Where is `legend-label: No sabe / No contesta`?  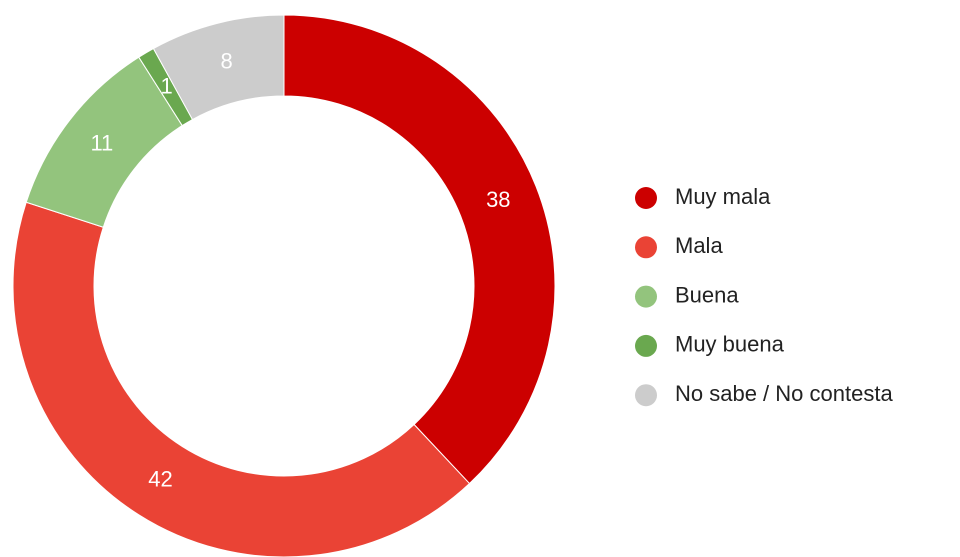 legend-label: No sabe / No contesta is located at coordinates (784, 393).